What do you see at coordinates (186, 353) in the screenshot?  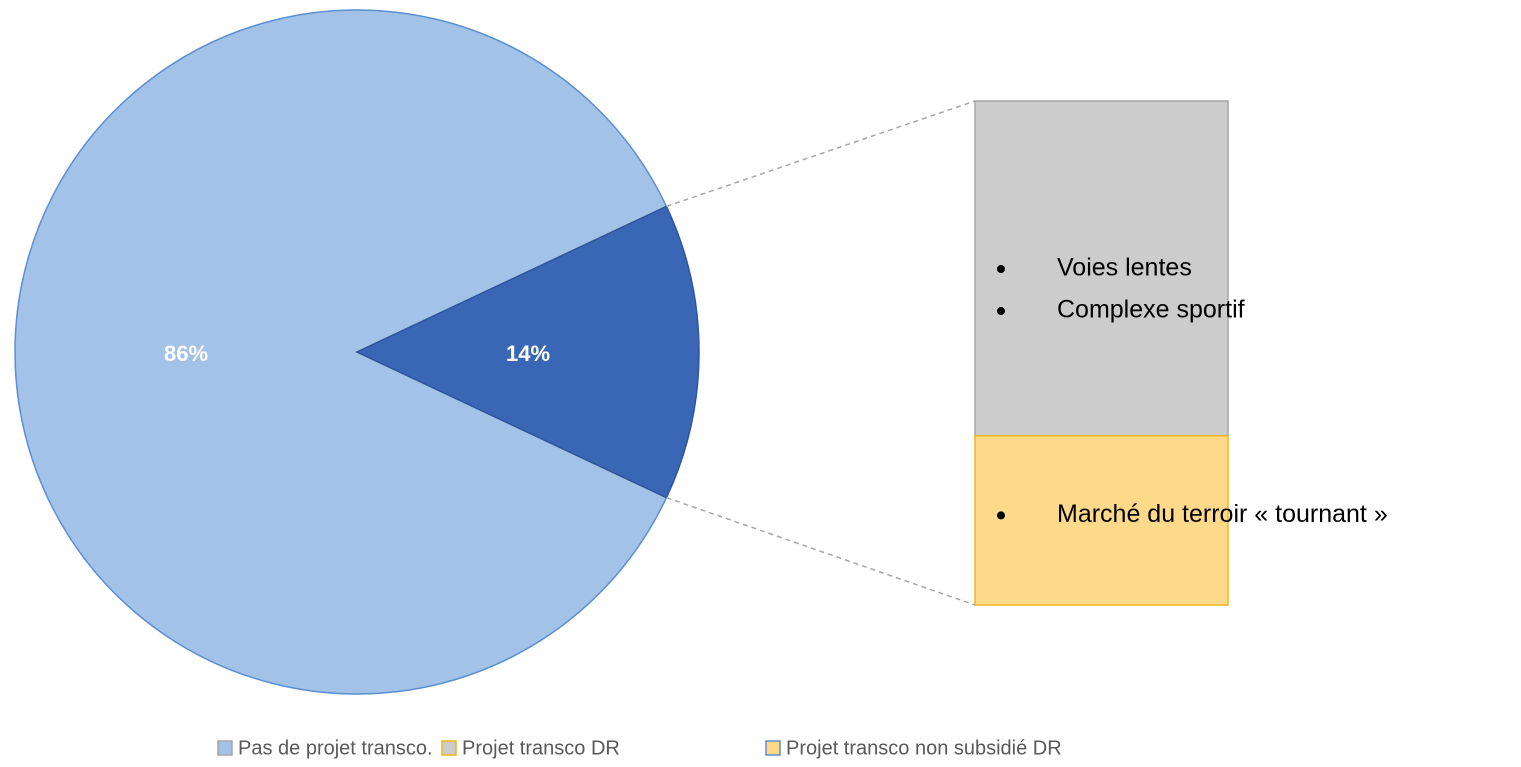 I see `data-label: 86%` at bounding box center [186, 353].